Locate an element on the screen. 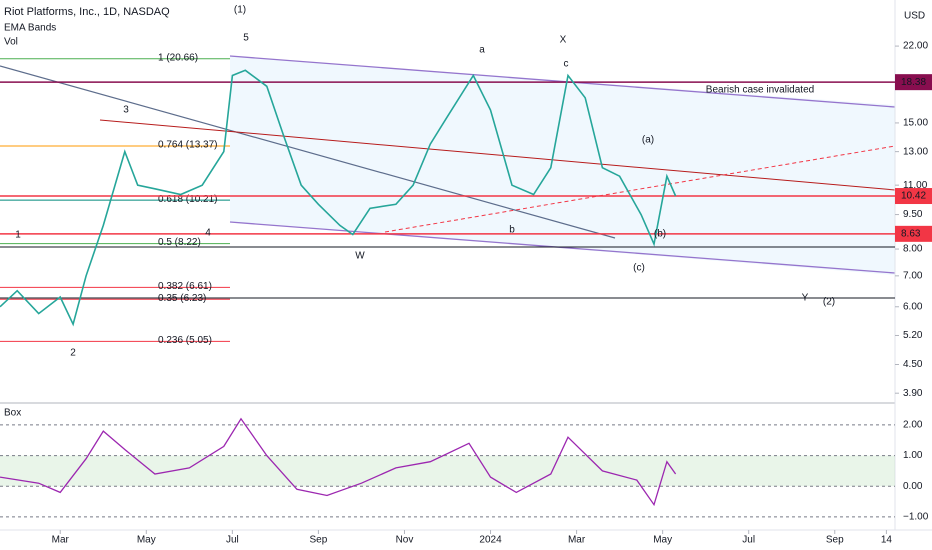  wave-label: Bearish case invalidated is located at coordinates (760, 90).